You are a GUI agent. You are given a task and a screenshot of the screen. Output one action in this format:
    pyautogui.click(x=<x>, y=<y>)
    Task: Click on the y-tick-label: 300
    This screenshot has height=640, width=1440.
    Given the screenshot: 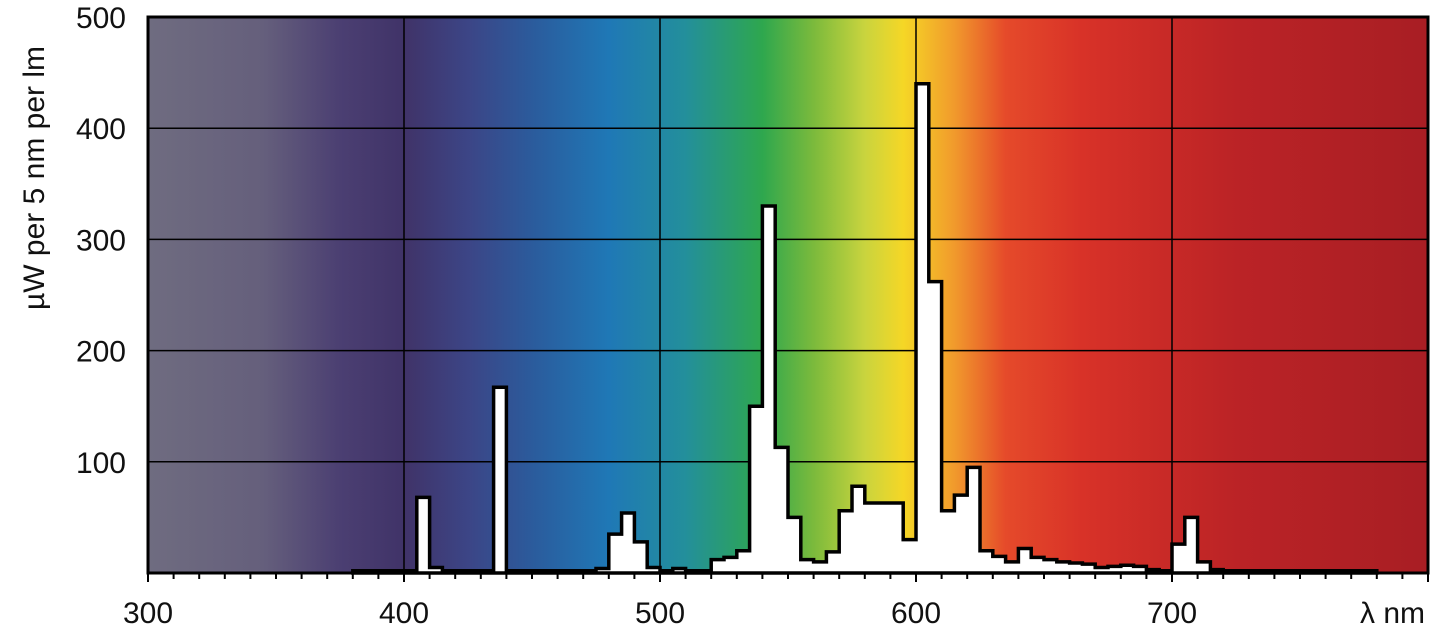 What is the action you would take?
    pyautogui.click(x=101, y=240)
    